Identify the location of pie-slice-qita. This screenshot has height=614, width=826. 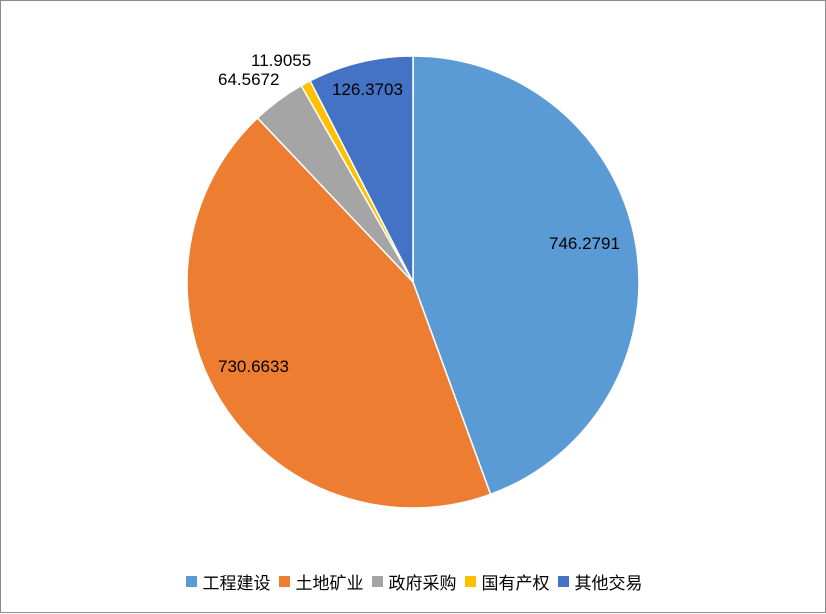
(361, 169).